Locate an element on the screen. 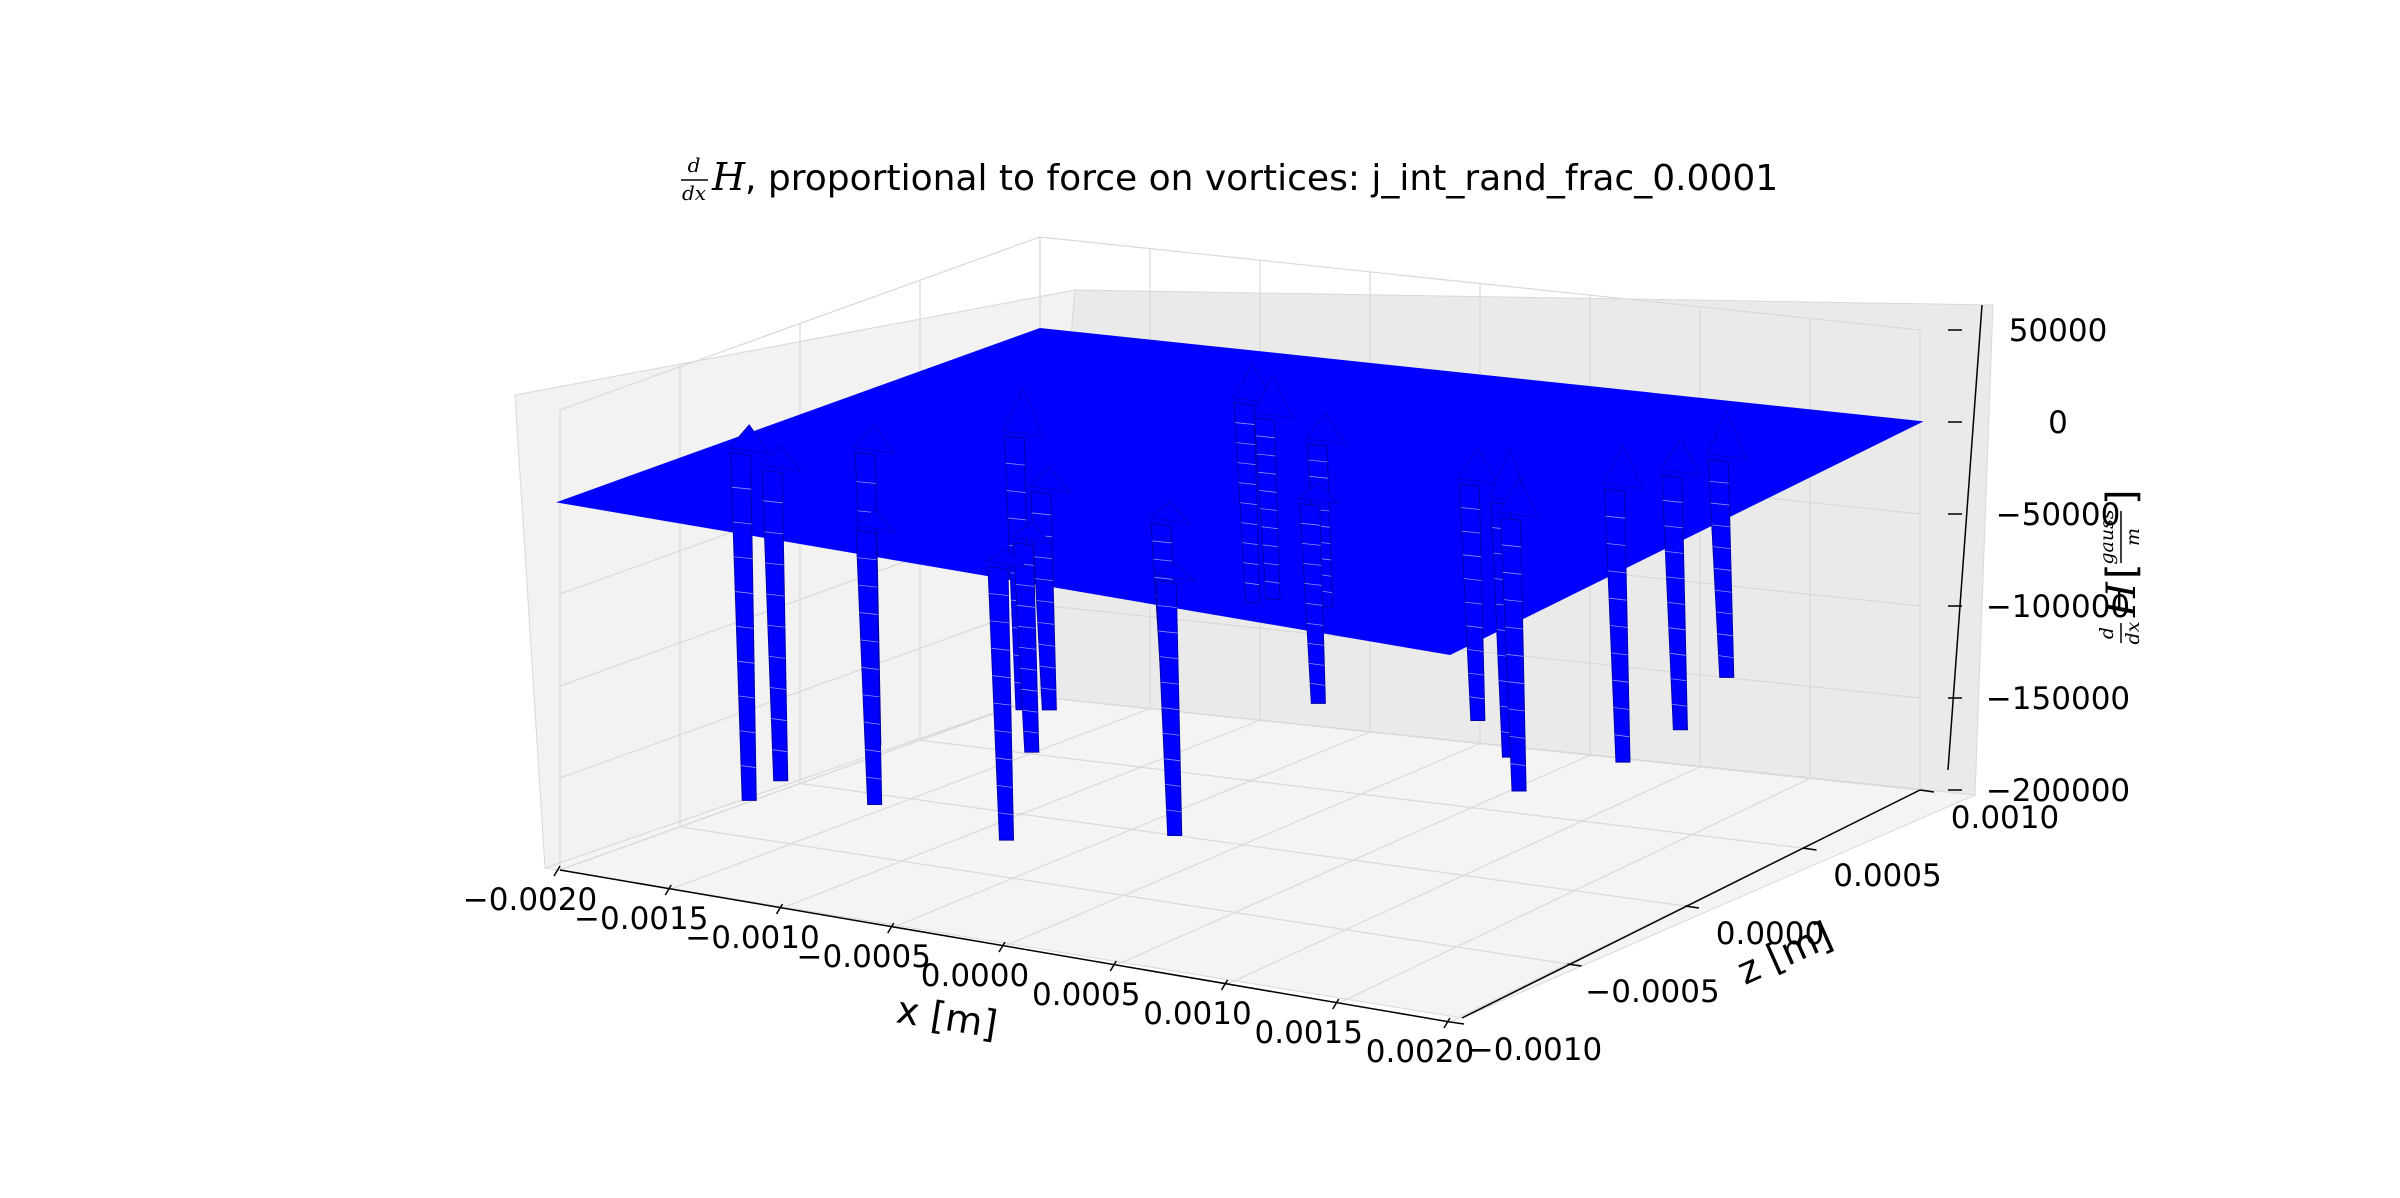 The width and height of the screenshot is (2400, 1198). x-tick-label: −0.0005 is located at coordinates (864, 957).